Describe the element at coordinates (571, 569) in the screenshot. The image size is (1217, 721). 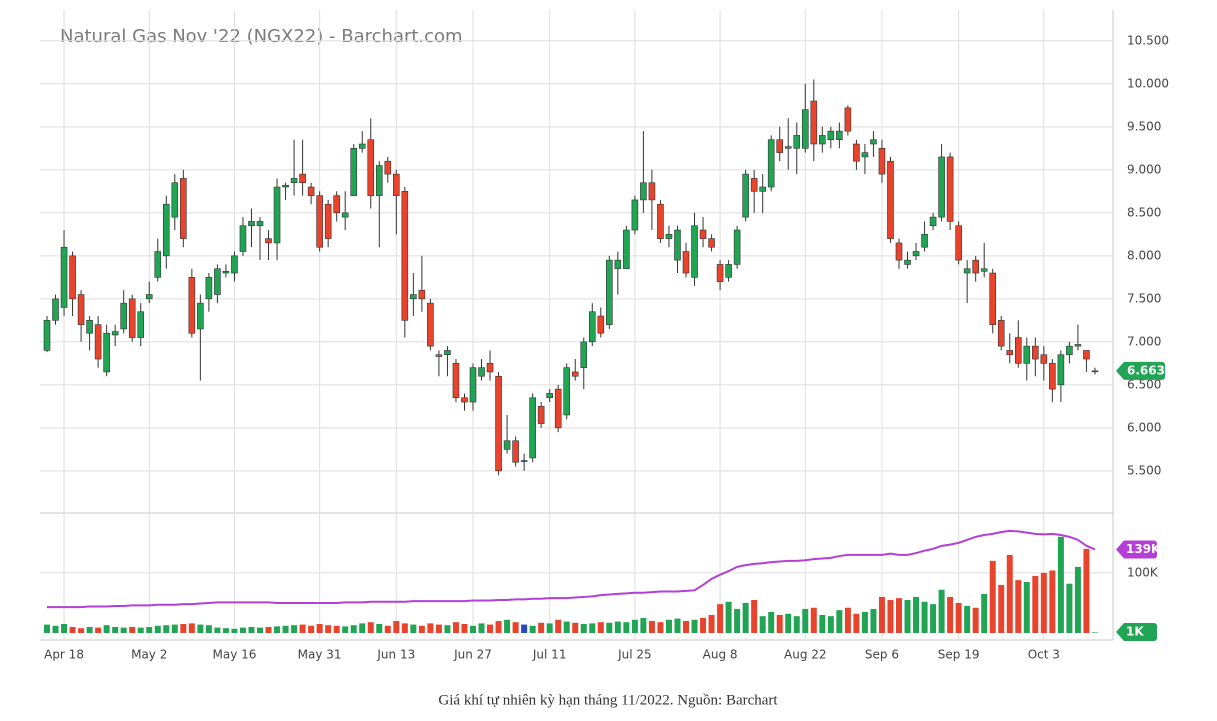
I see `open-interest-line` at that location.